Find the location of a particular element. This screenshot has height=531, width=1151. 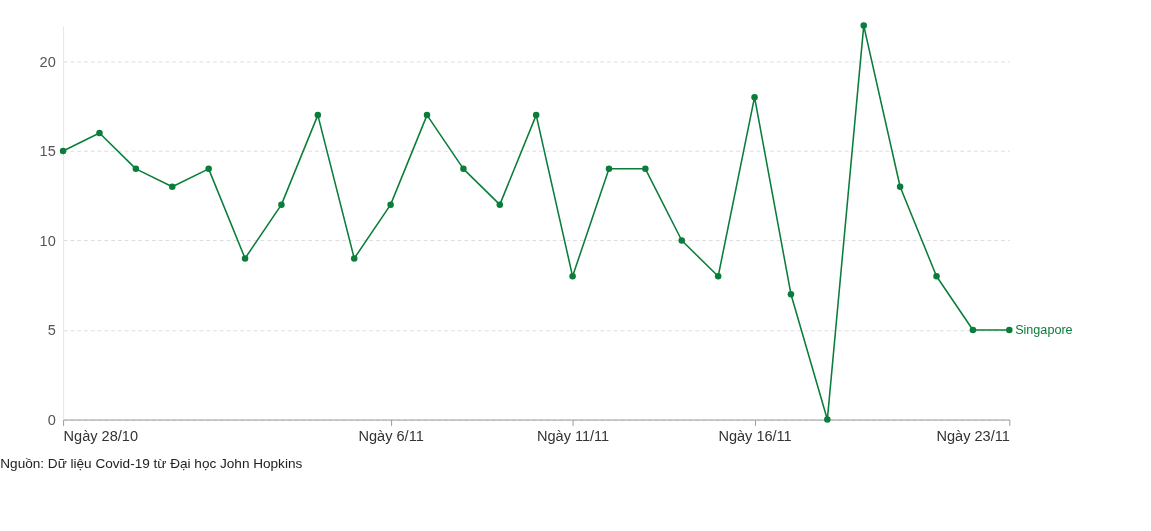

x-tick-label: Ngày 6/11 is located at coordinates (391, 436).